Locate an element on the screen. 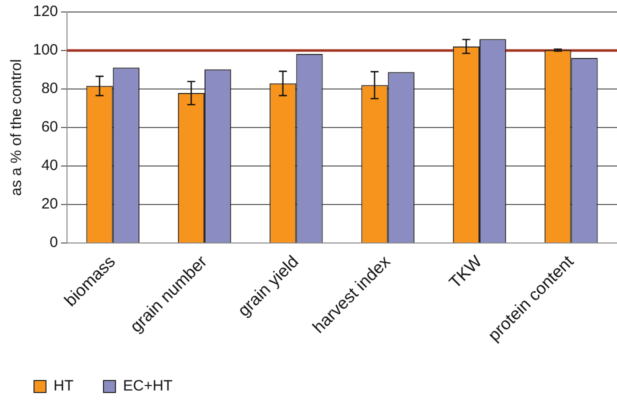 The image size is (617, 404). y-tick-label: 100 is located at coordinates (45, 50).